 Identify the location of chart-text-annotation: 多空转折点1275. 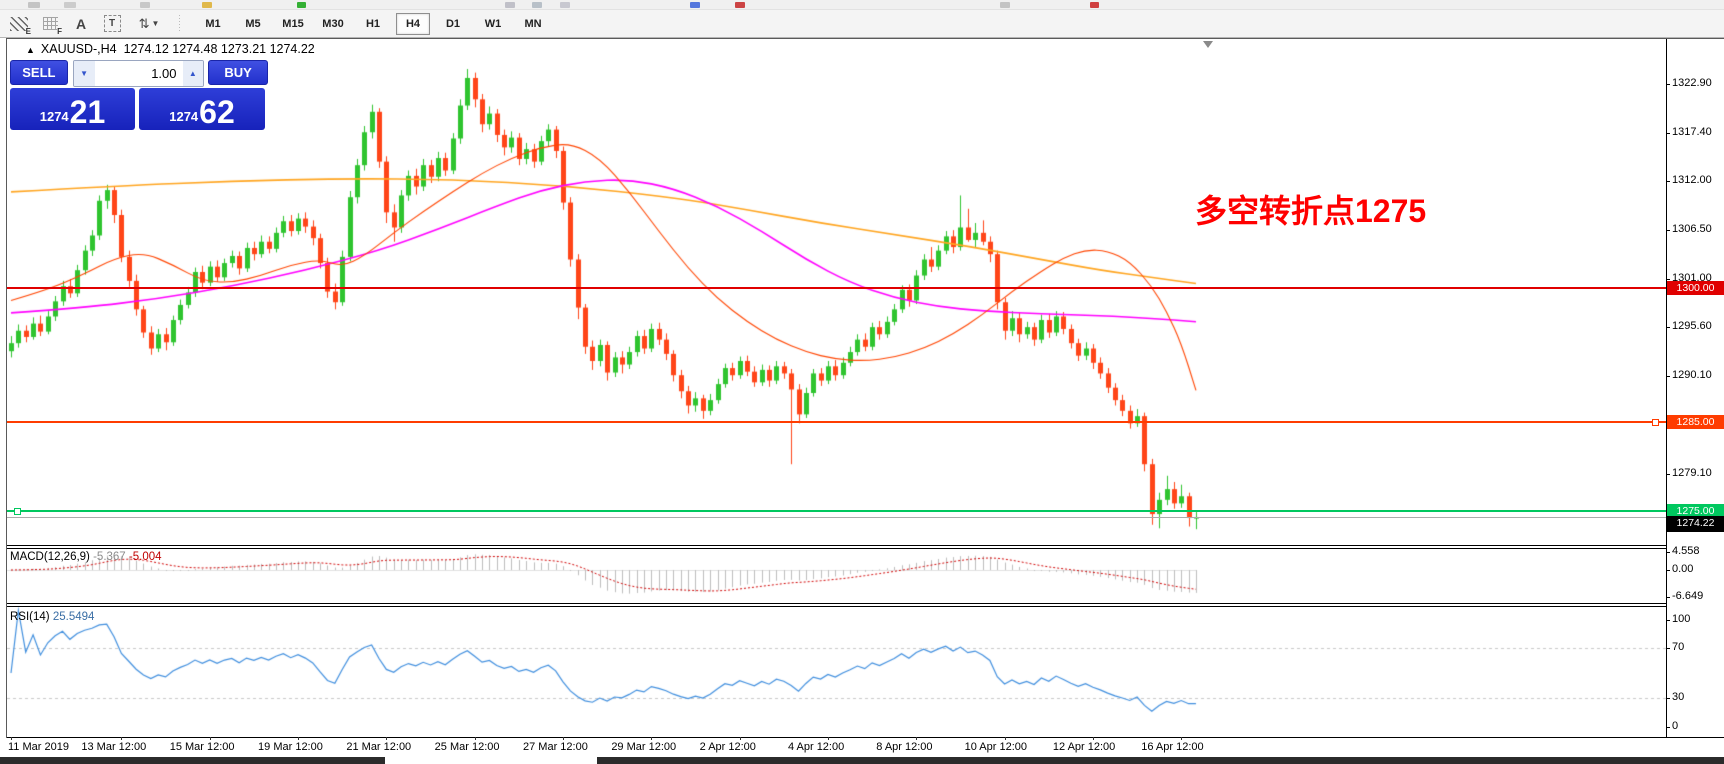
(1311, 211).